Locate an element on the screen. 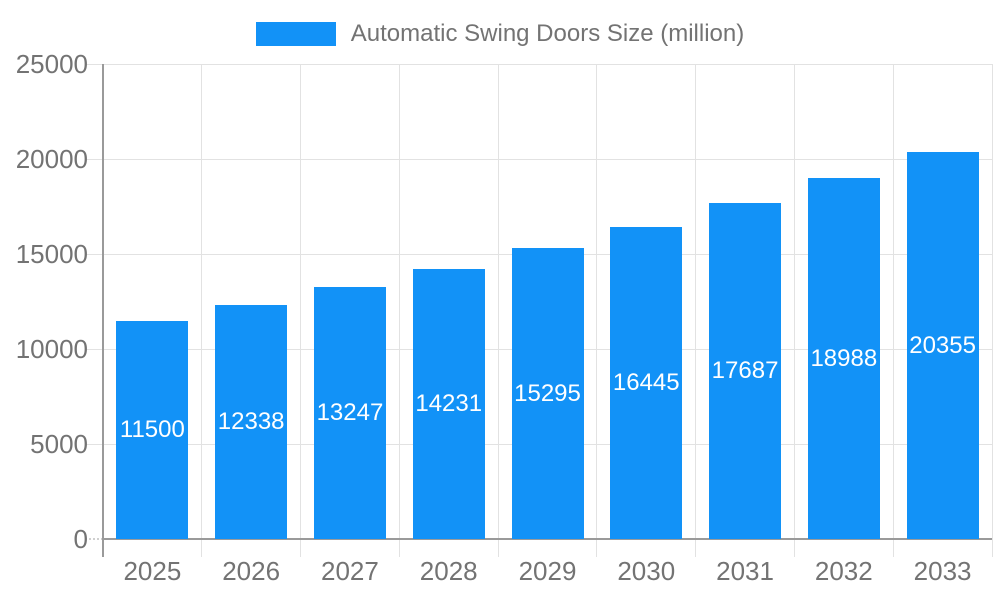 This screenshot has width=1000, height=600. bar-2033: 20355 is located at coordinates (942, 345).